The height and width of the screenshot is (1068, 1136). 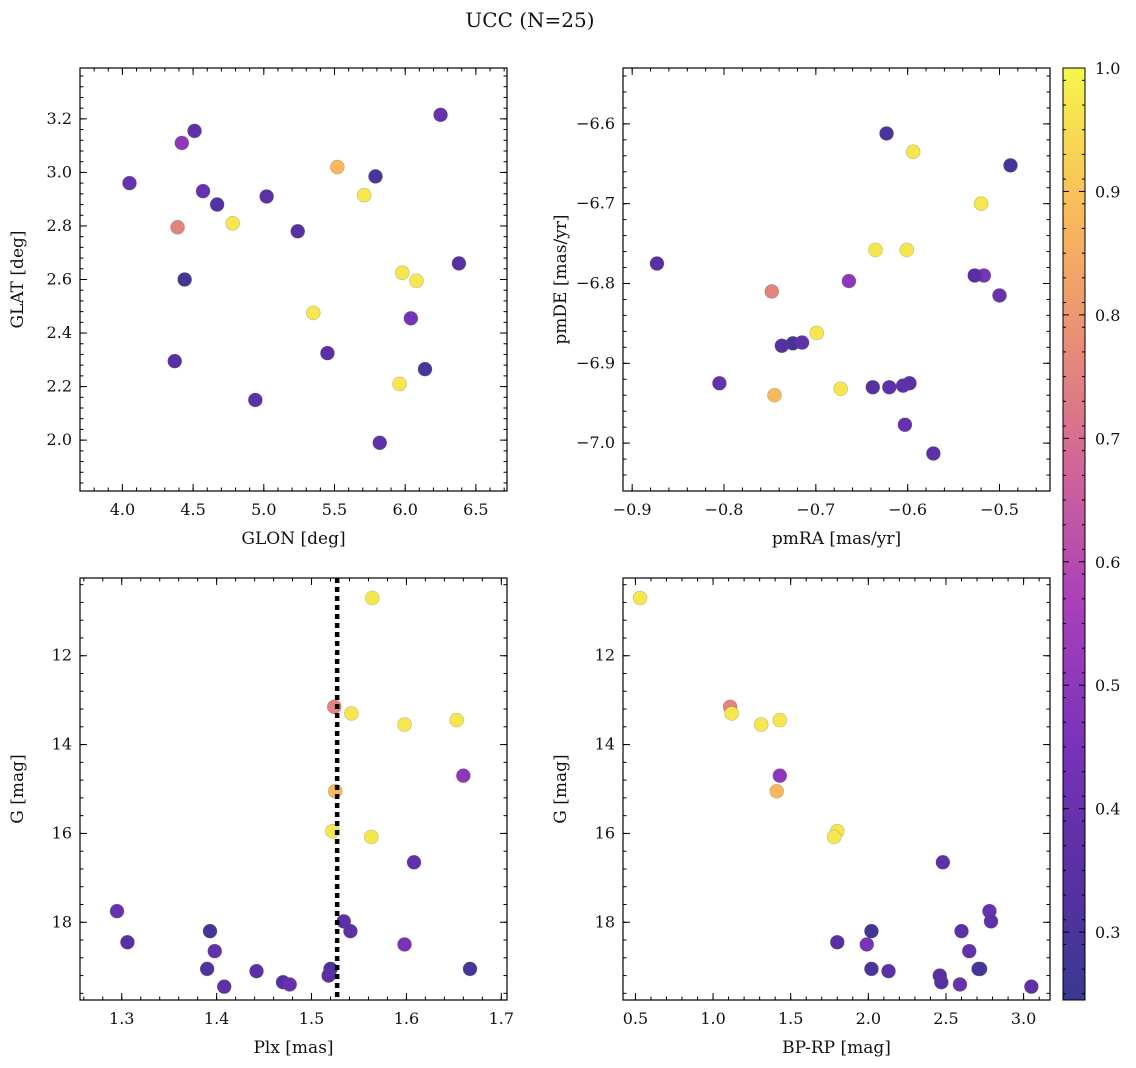 What do you see at coordinates (595, 123) in the screenshot?
I see `y-tick-label: −6.6` at bounding box center [595, 123].